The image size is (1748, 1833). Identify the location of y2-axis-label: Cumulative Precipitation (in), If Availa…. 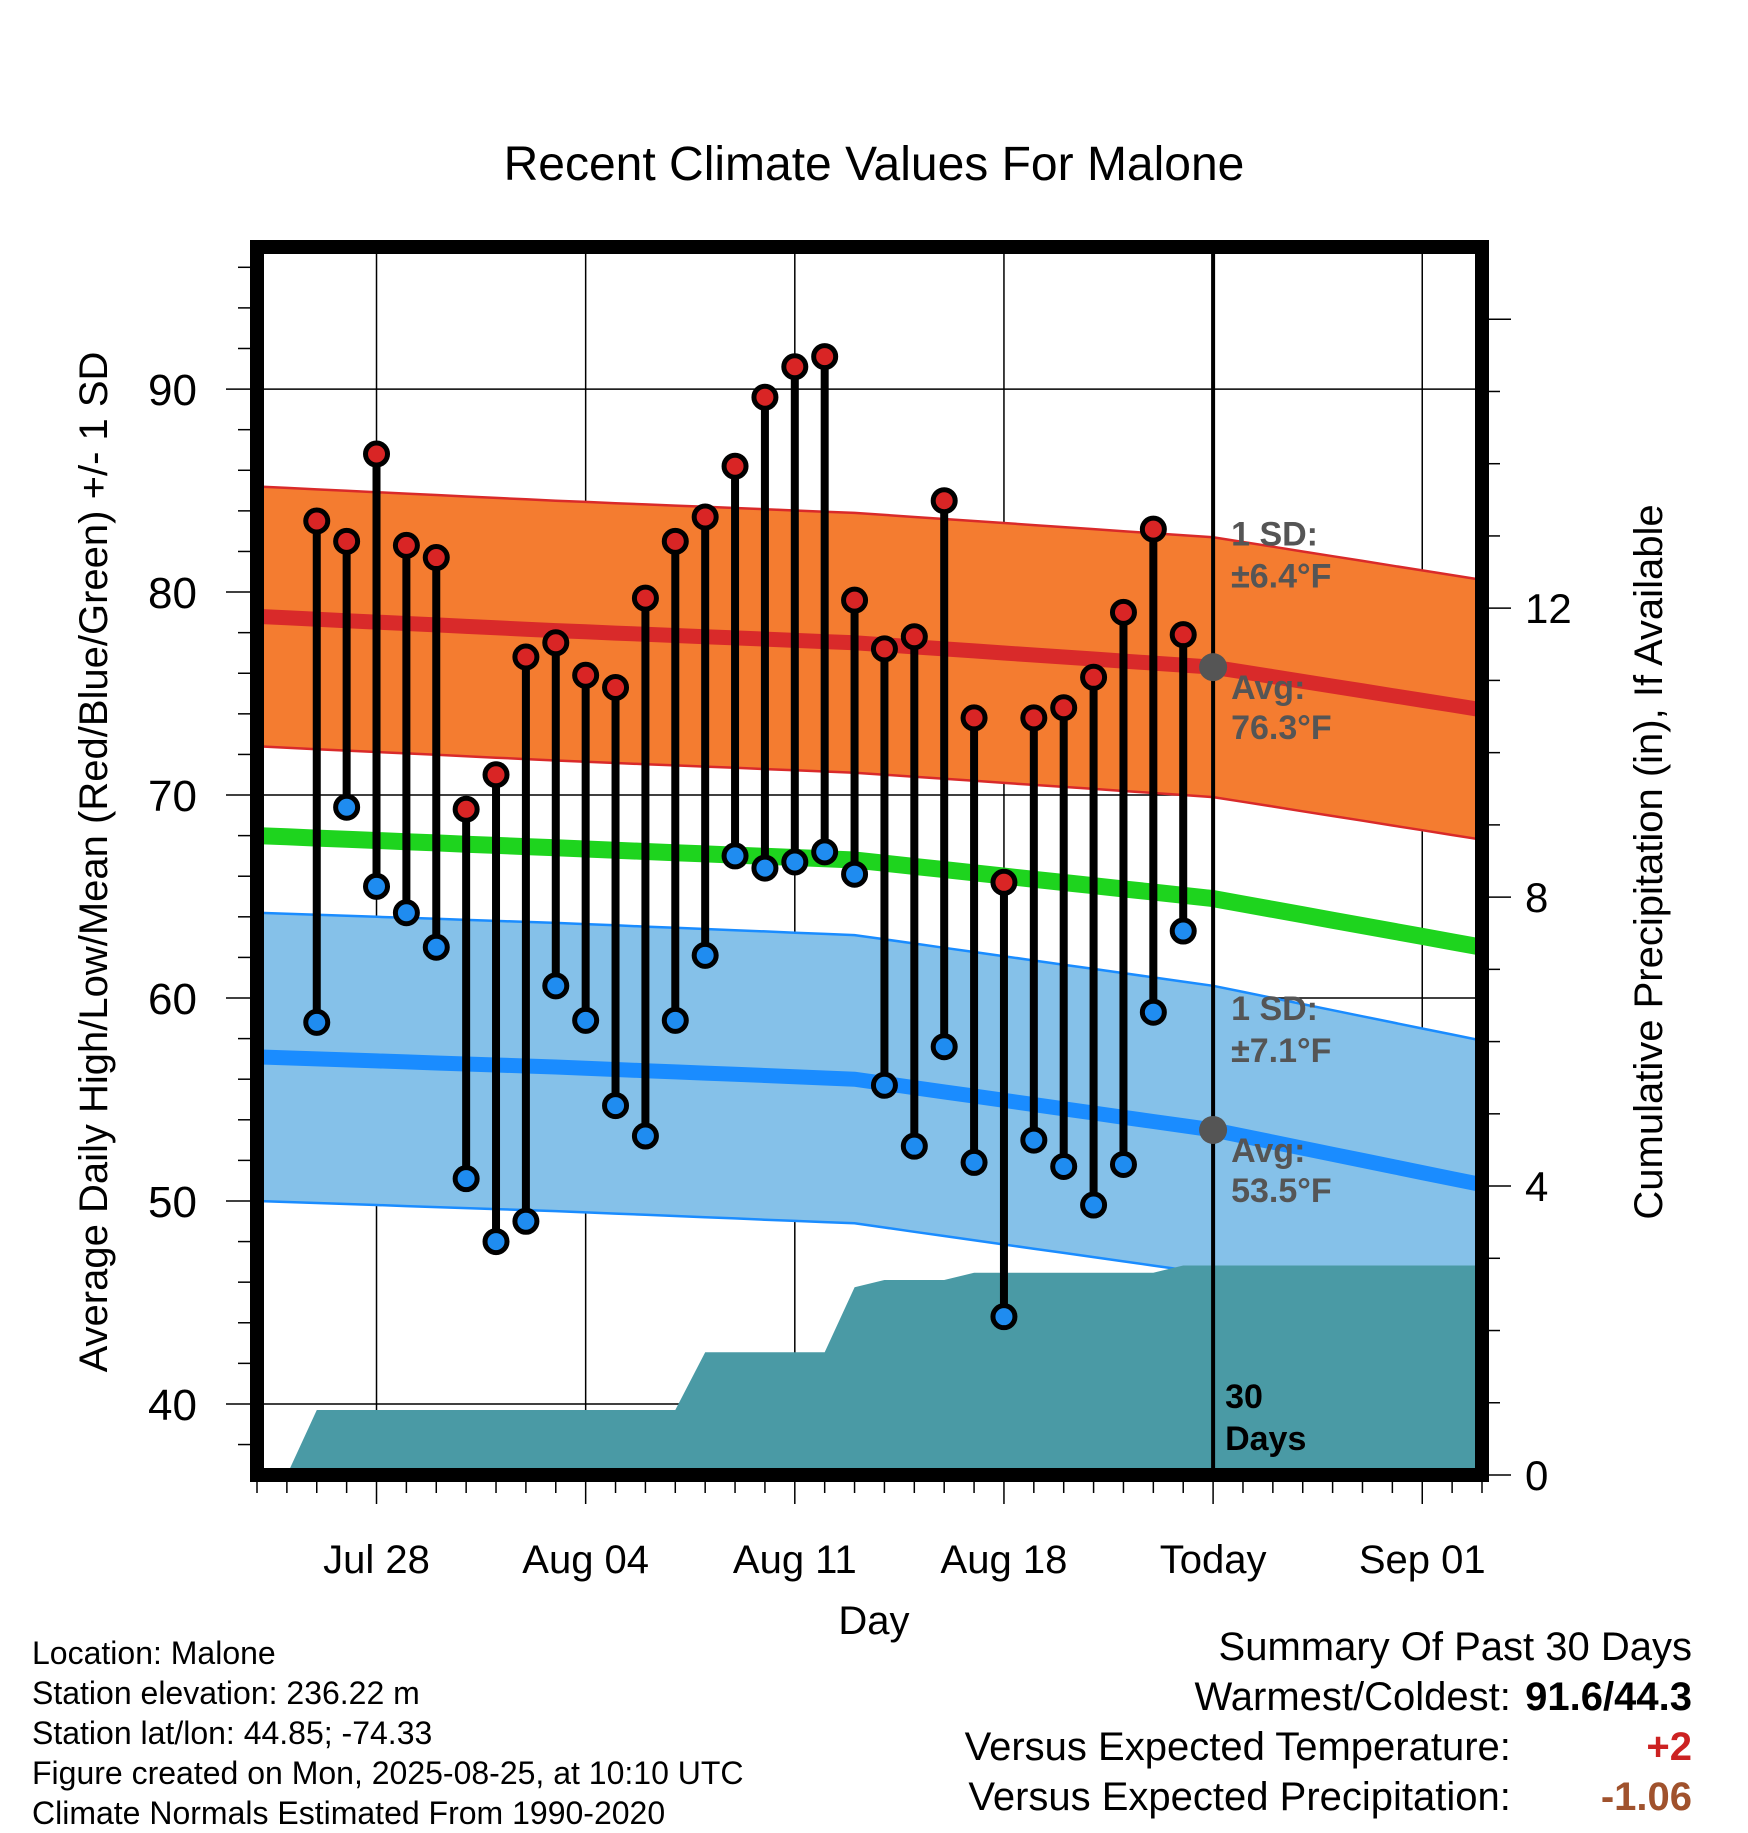
(1649, 861).